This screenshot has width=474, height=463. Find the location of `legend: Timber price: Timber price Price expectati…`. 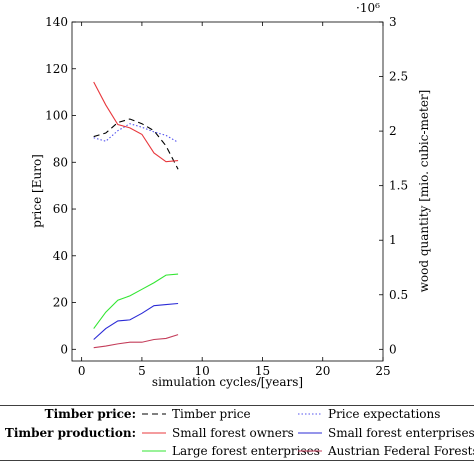

legend: Timber price: Timber price Price expectati… is located at coordinates (239, 432).